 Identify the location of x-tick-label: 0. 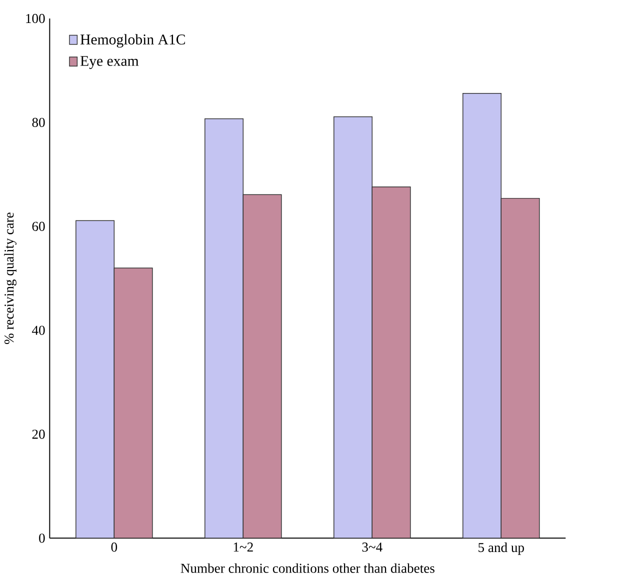
(114, 547).